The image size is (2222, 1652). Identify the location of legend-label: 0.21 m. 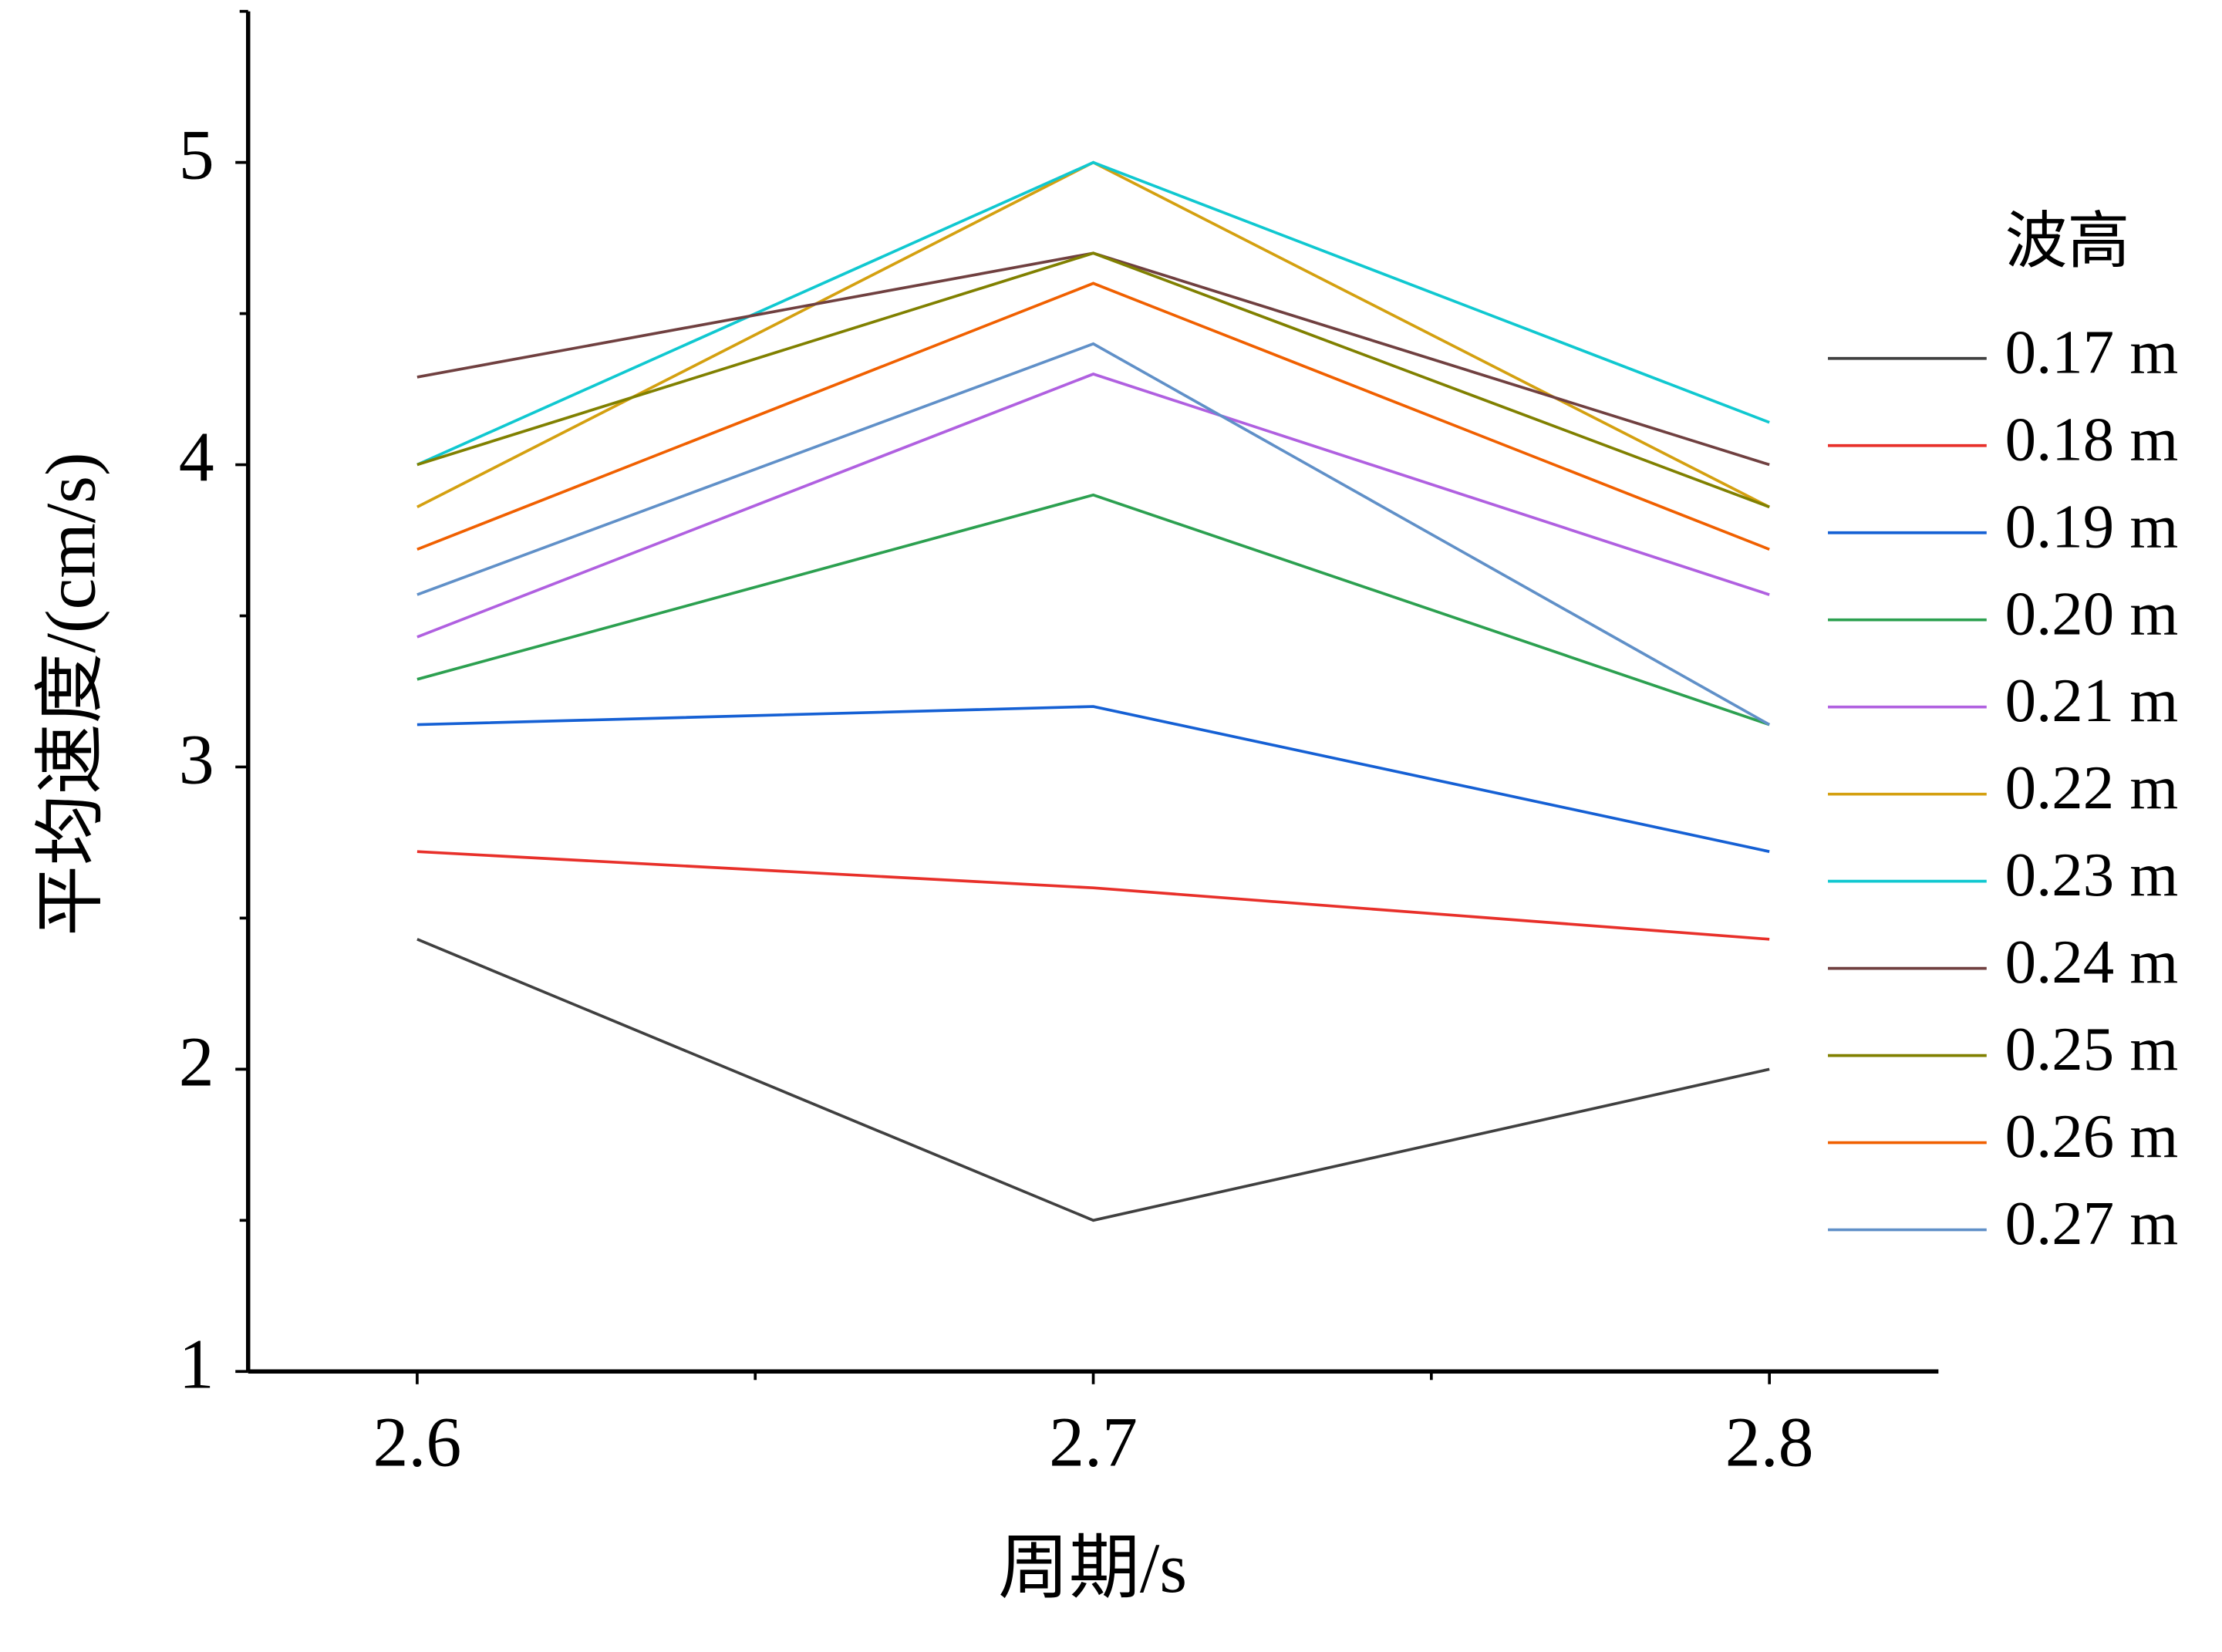
(2092, 701).